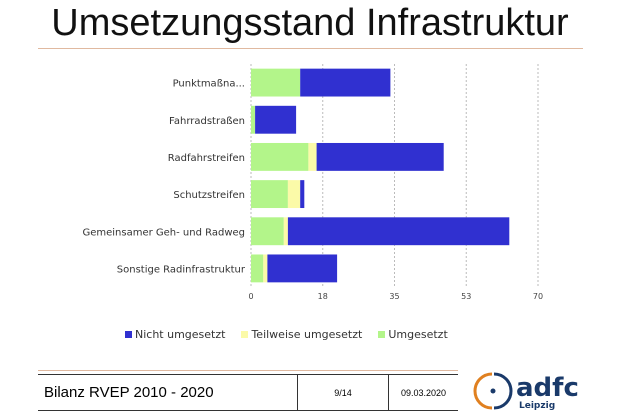 This screenshot has width=620, height=414. Describe the element at coordinates (394, 296) in the screenshot. I see `x-tick-label: 35` at that location.